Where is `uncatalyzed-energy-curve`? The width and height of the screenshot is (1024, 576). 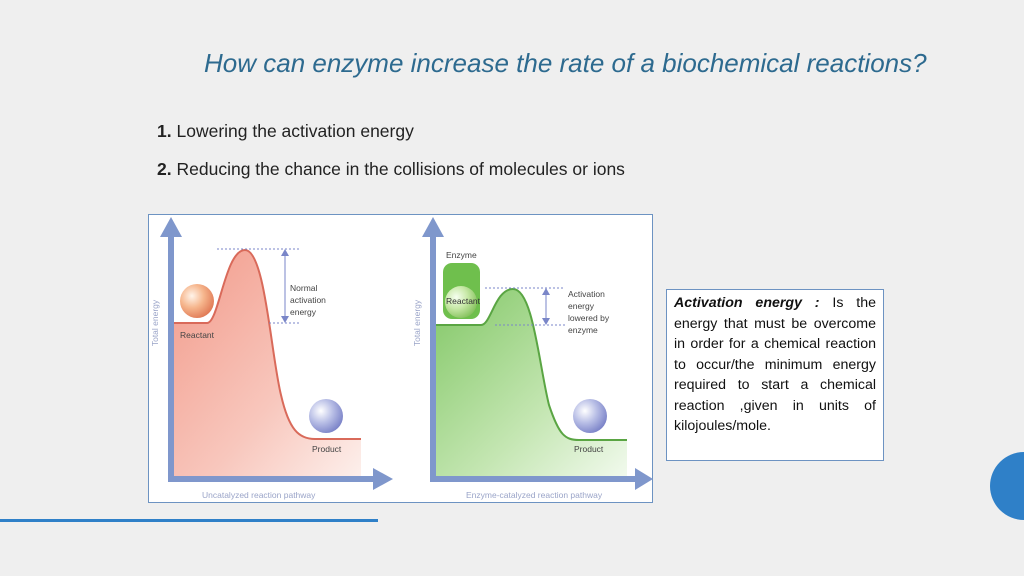 uncatalyzed-energy-curve is located at coordinates (266, 344).